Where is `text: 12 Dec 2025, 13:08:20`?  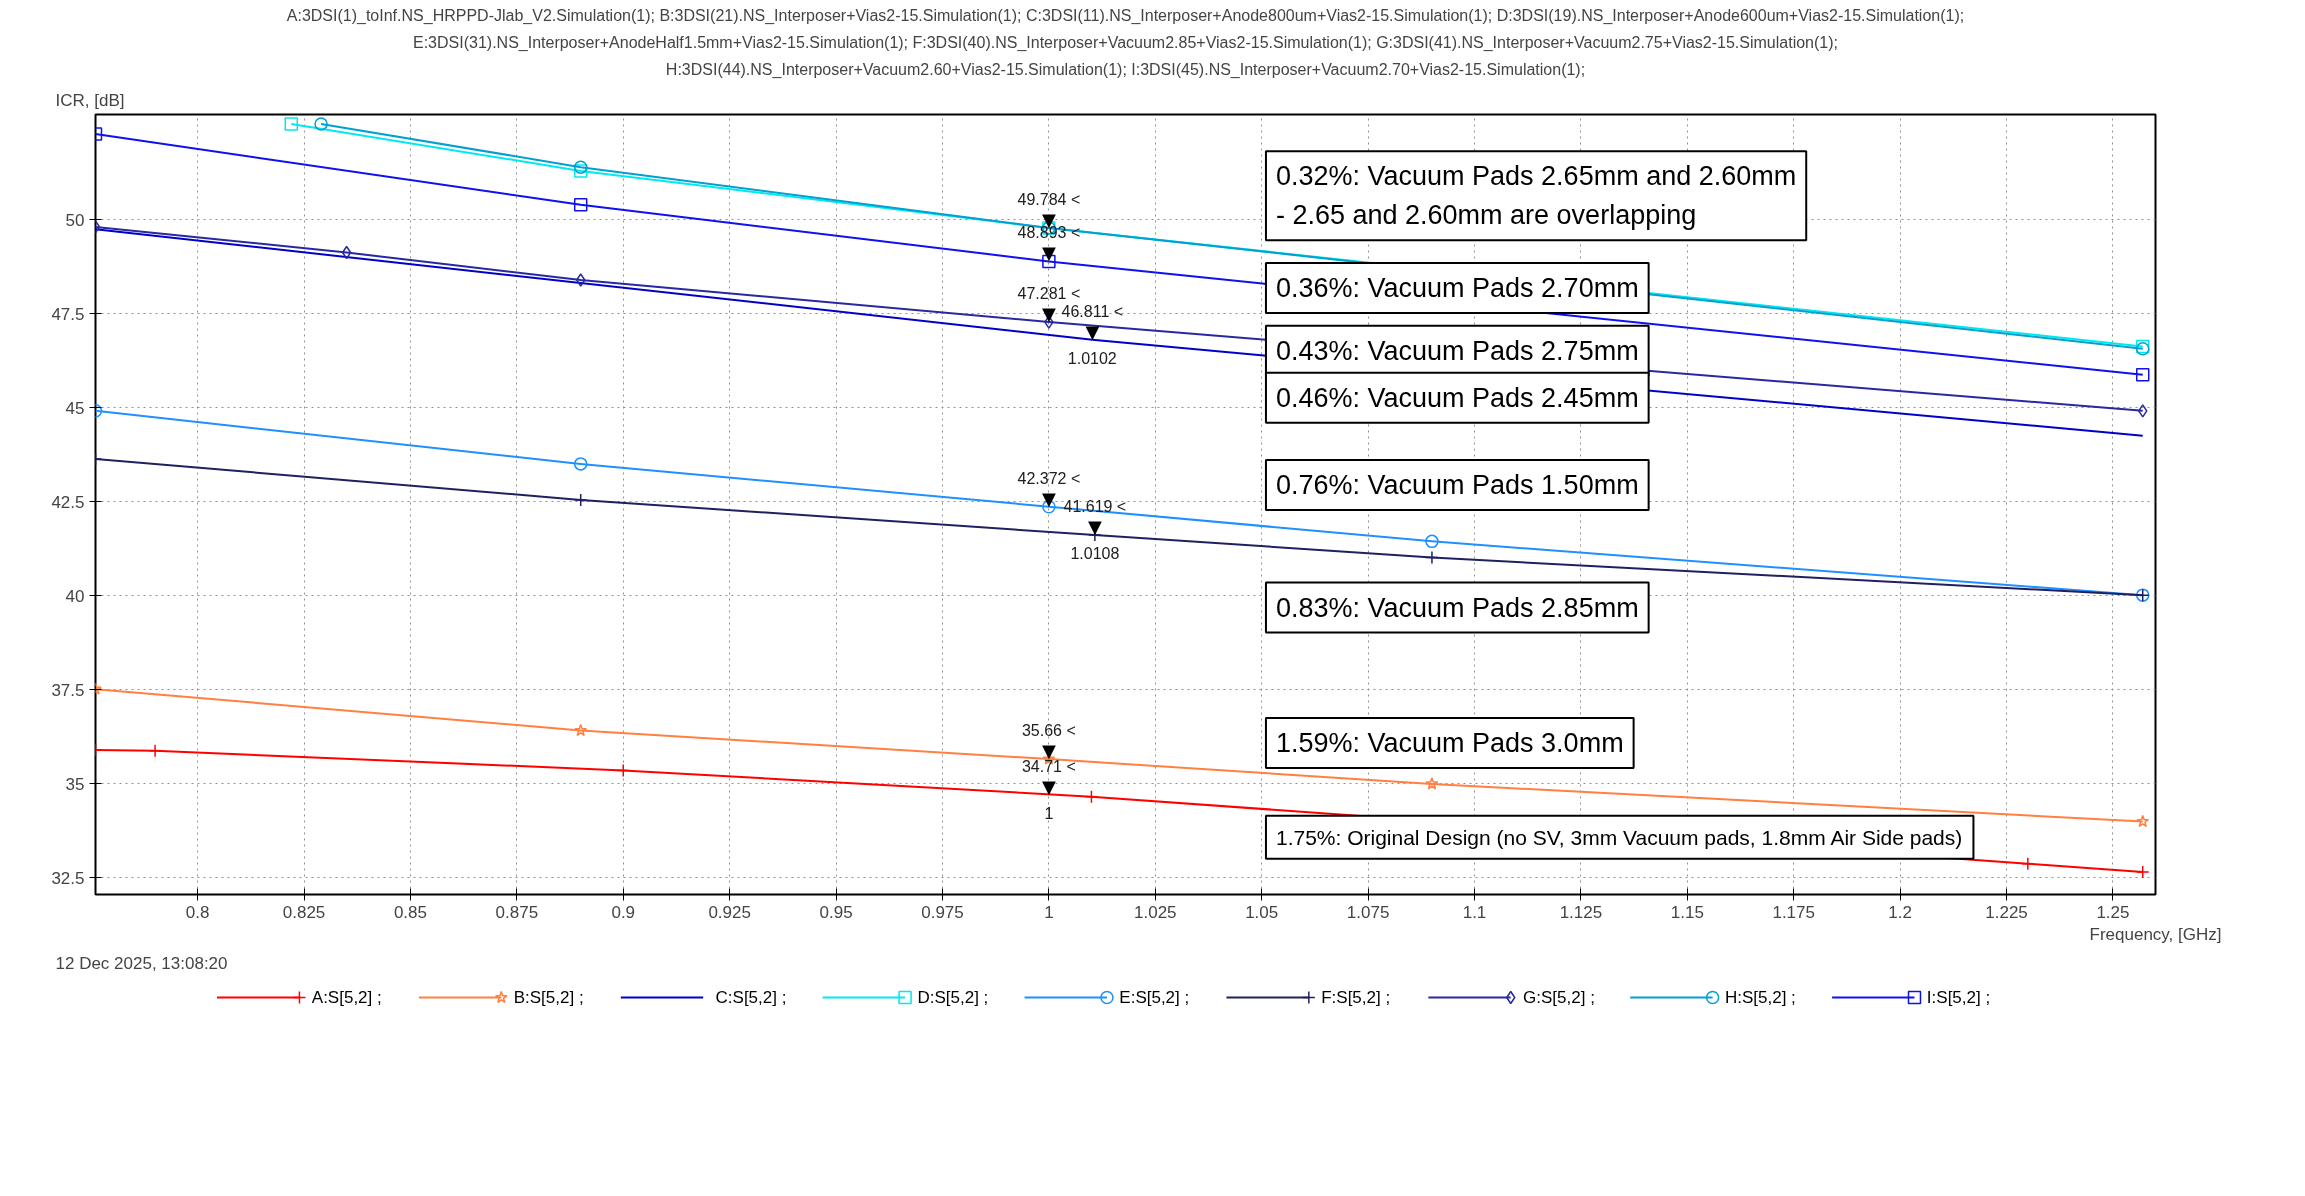
text: 12 Dec 2025, 13:08:20 is located at coordinates (141, 963).